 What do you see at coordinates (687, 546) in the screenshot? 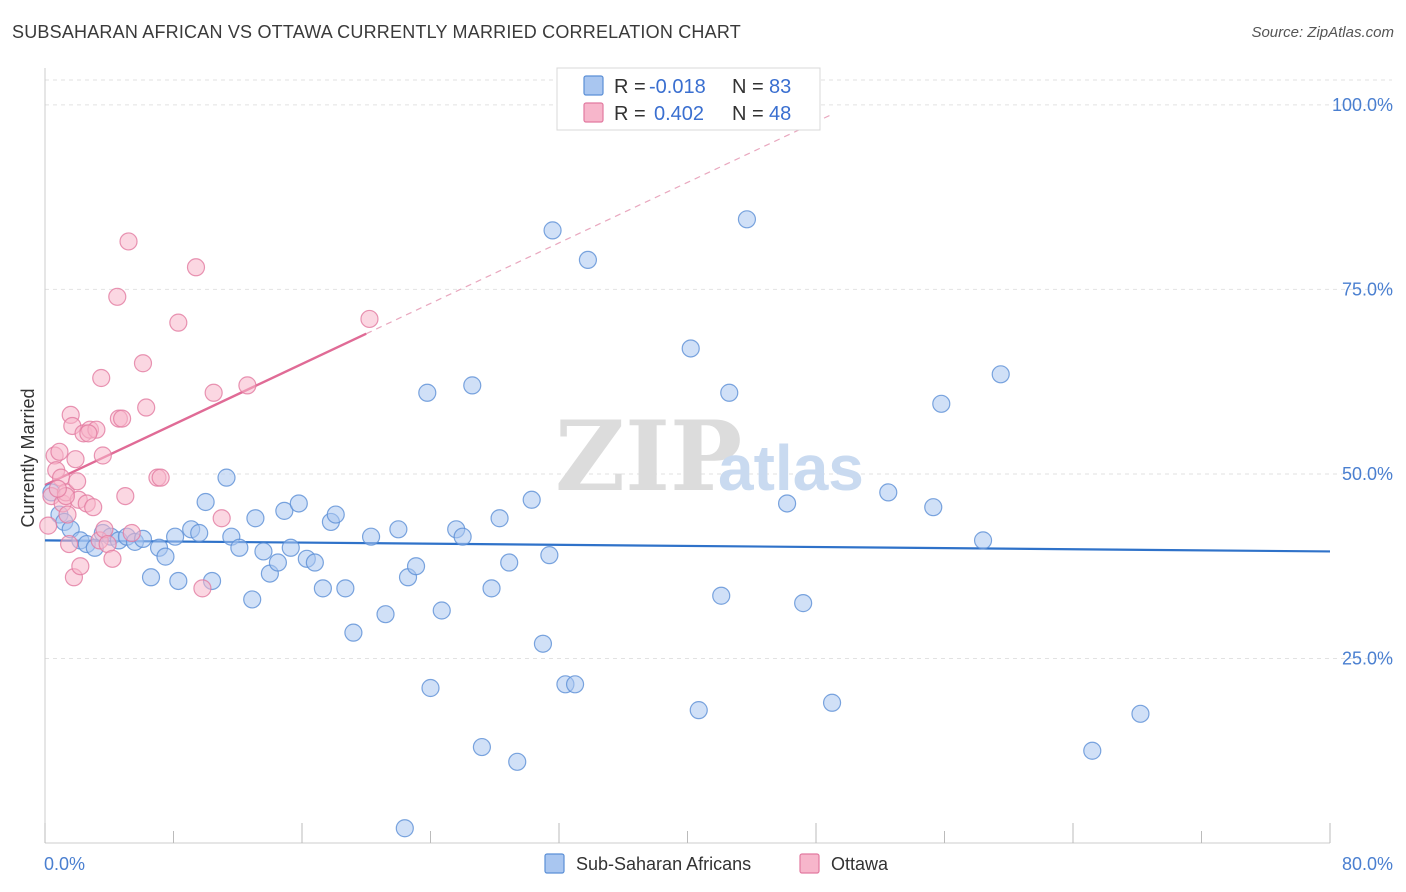
I see `trend-line-sub-saharan` at bounding box center [687, 546].